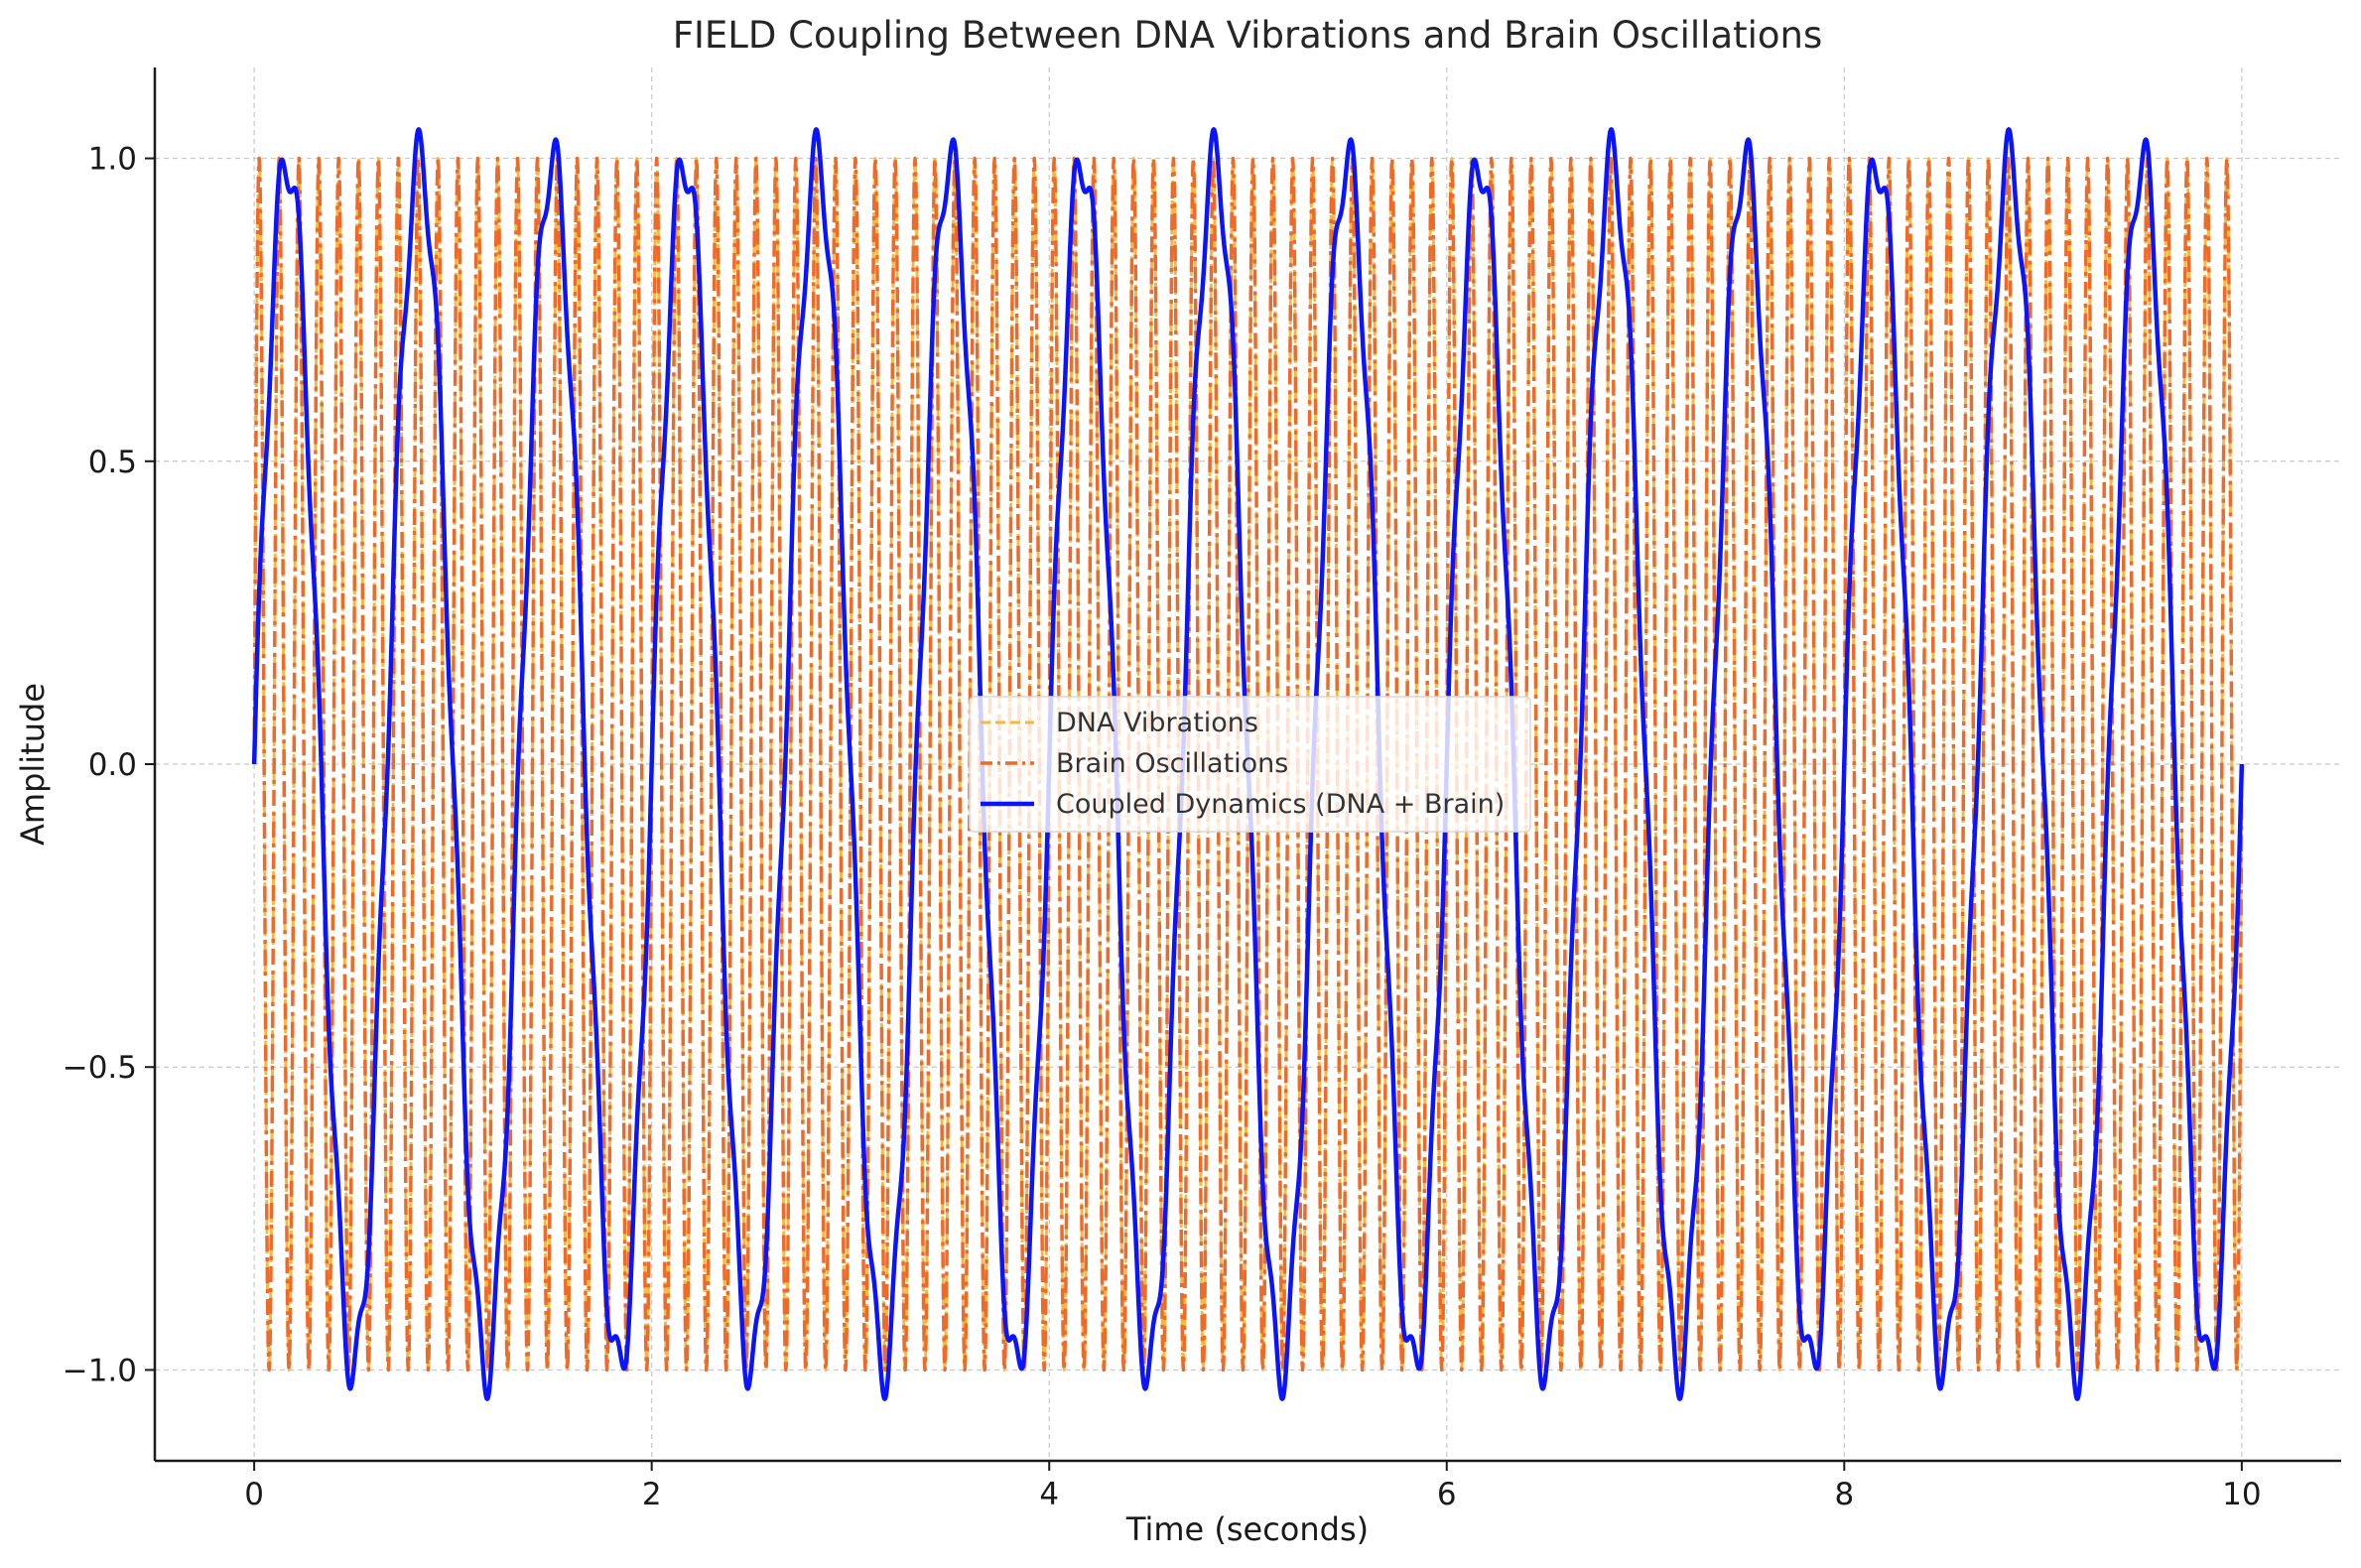 The image size is (2361, 1568). Describe the element at coordinates (1447, 1494) in the screenshot. I see `x-tick-label: 6` at that location.